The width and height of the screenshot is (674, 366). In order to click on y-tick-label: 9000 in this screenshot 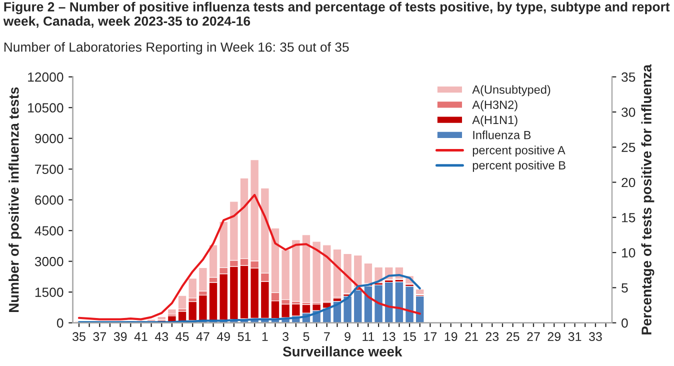, I will do `click(49, 139)`.